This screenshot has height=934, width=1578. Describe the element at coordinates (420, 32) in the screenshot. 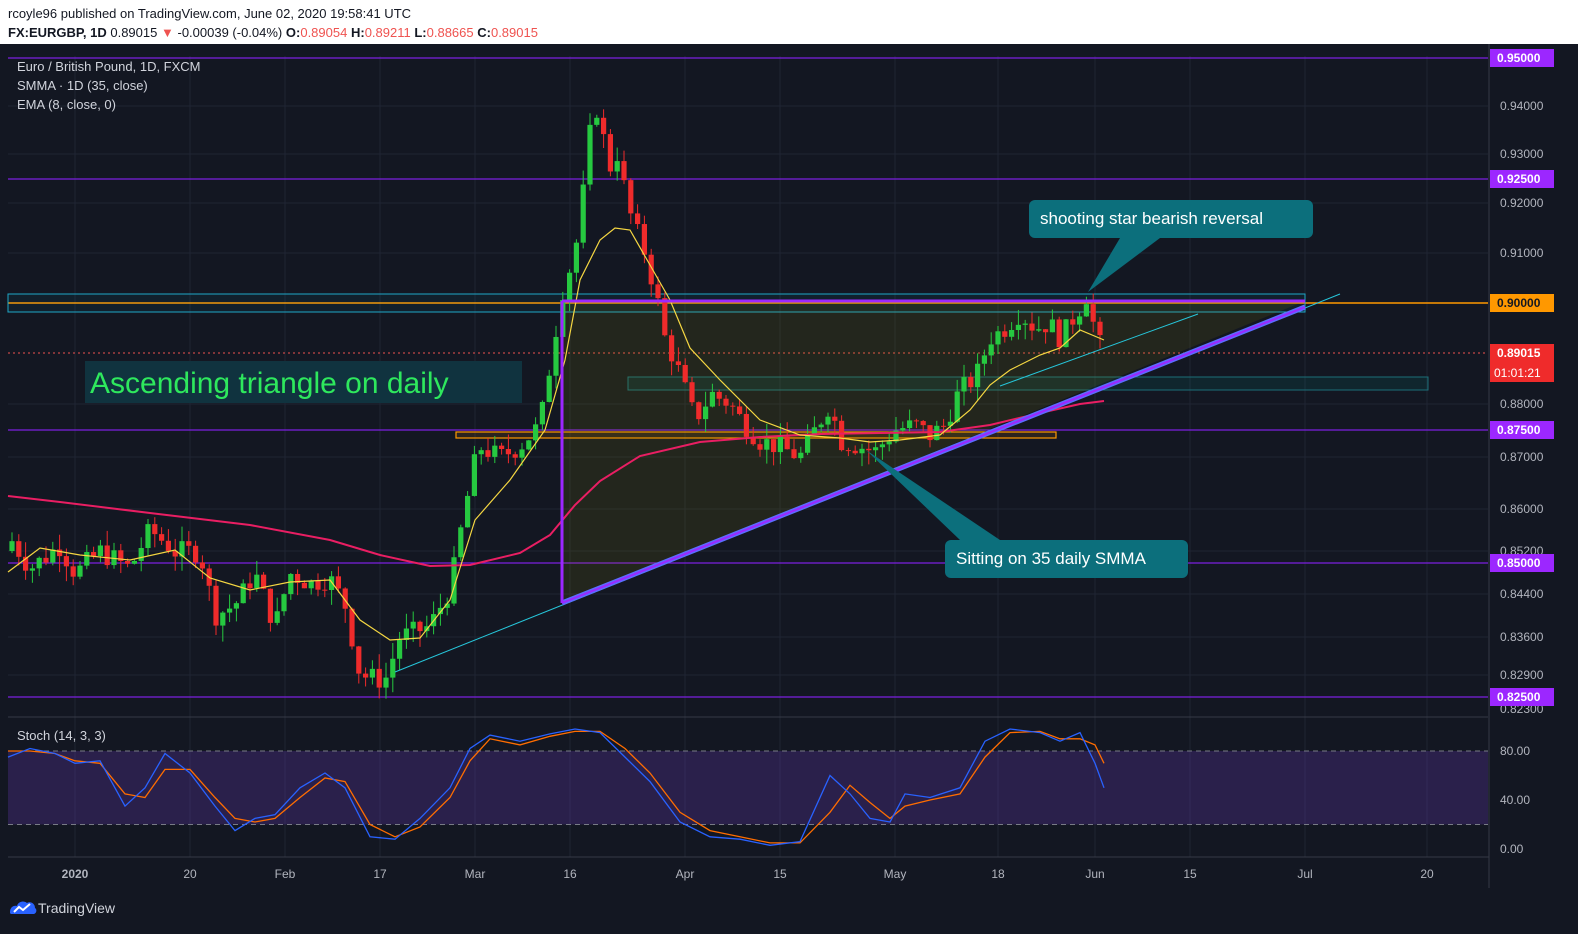

I see `low-label: L:` at that location.